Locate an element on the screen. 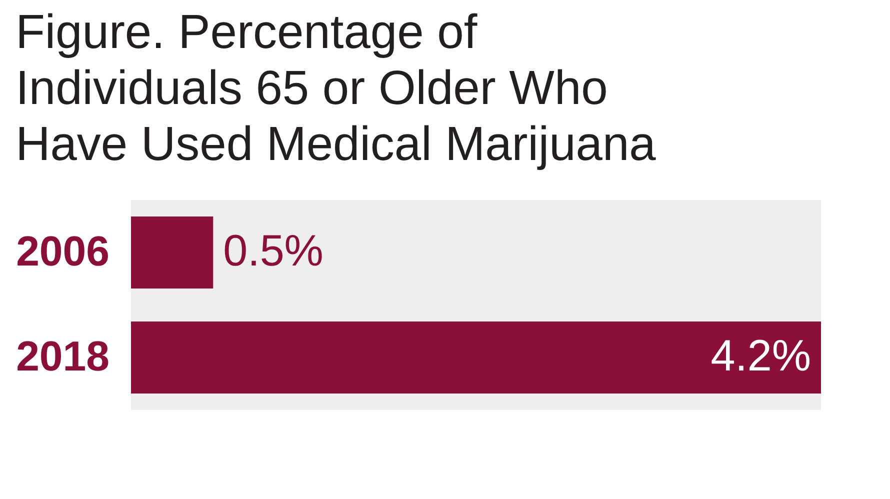 This screenshot has width=890, height=499. data-label: 0.5% is located at coordinates (273, 251).